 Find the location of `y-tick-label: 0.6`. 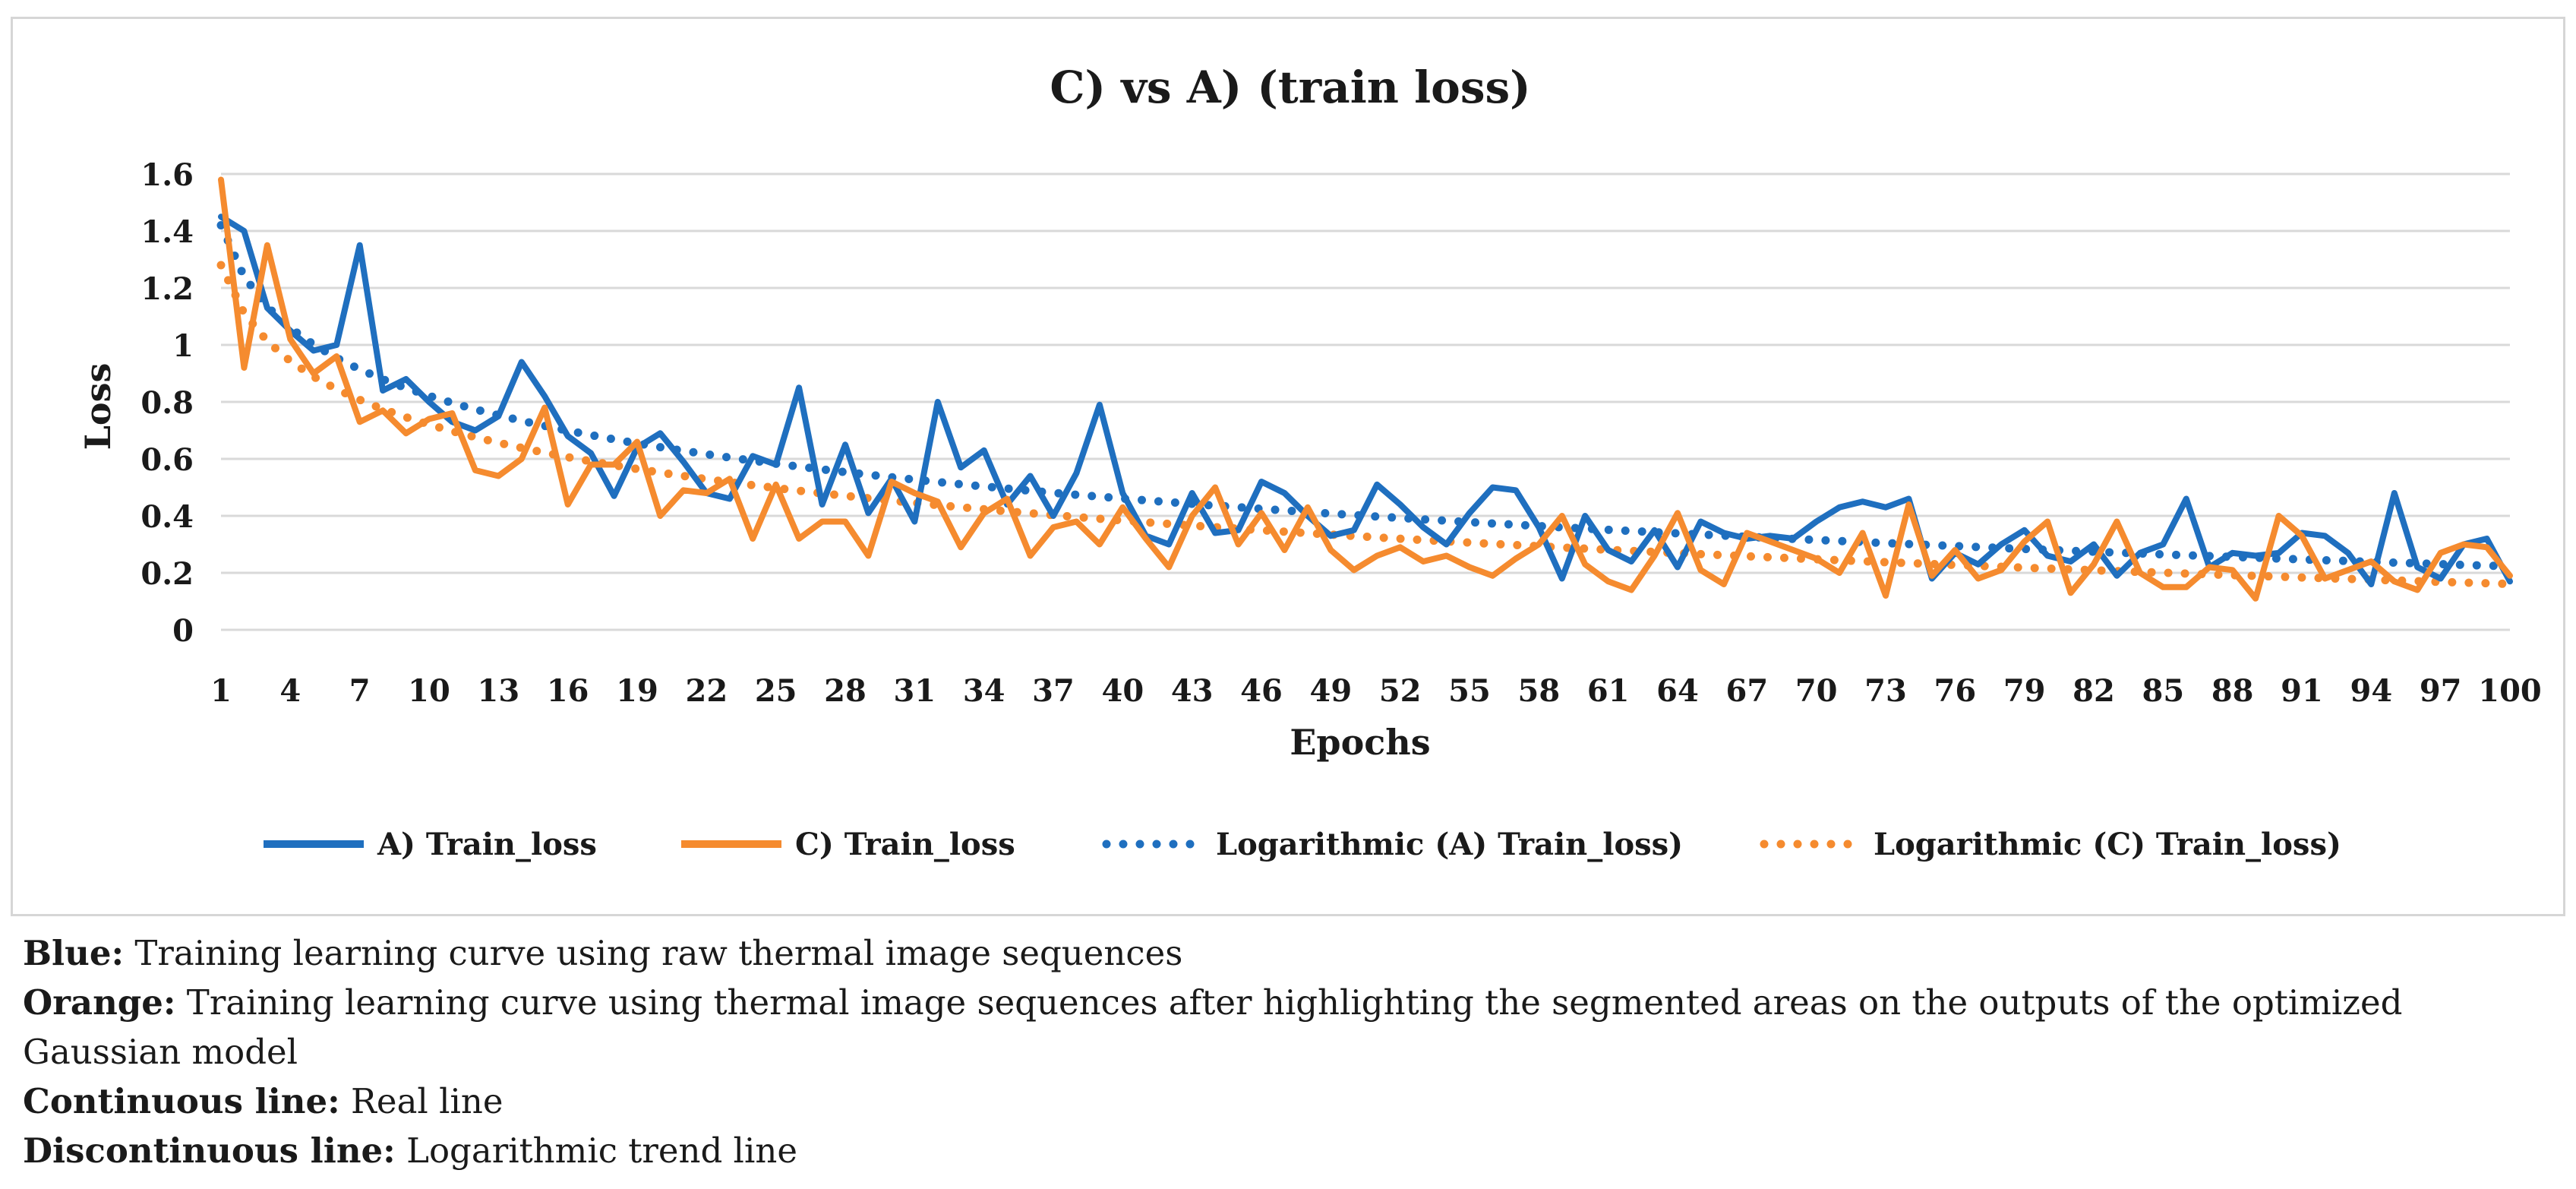

y-tick-label: 0.6 is located at coordinates (167, 460).